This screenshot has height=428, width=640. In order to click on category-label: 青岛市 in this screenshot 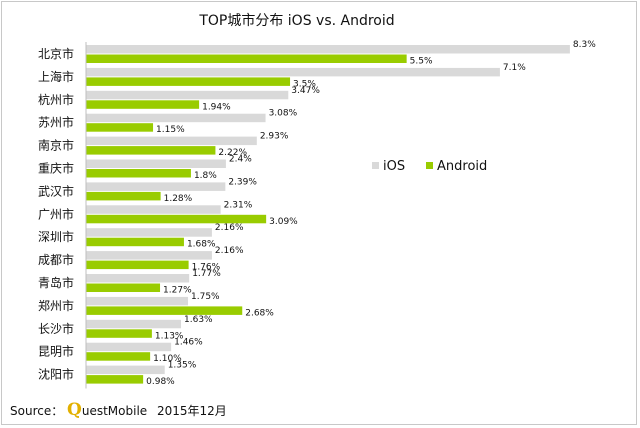, I will do `click(56, 282)`.